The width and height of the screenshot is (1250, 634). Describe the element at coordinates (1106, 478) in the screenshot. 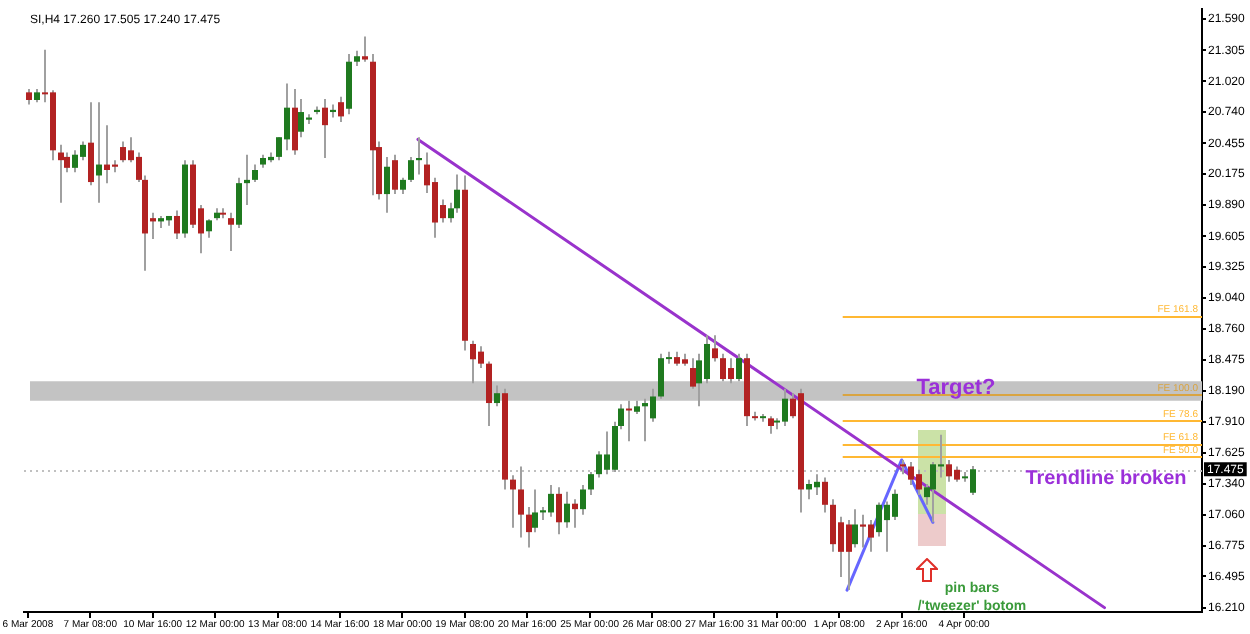

I see `annotation: Trendline broken` at that location.